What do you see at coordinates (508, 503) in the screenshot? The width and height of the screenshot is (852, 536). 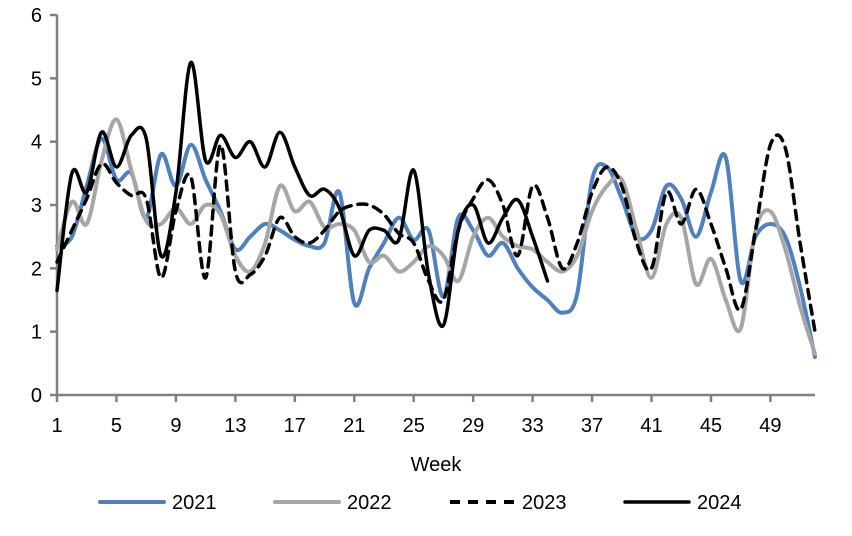 I see `legend-item-2023: 2023` at bounding box center [508, 503].